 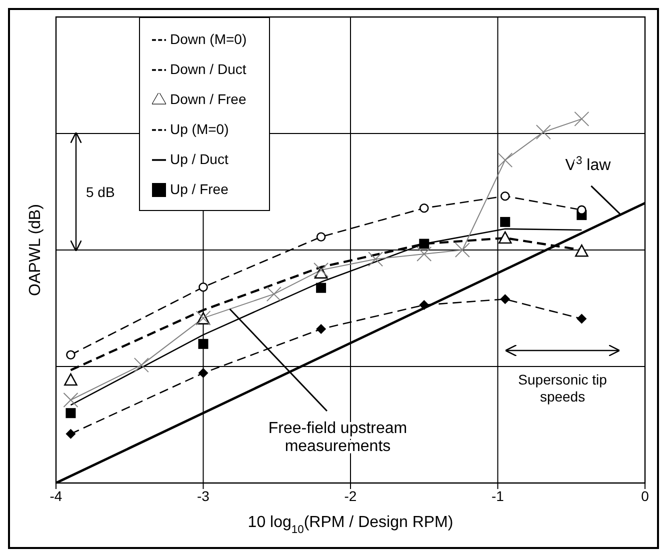 I want to click on legend-label: Down (M=0), so click(x=208, y=39).